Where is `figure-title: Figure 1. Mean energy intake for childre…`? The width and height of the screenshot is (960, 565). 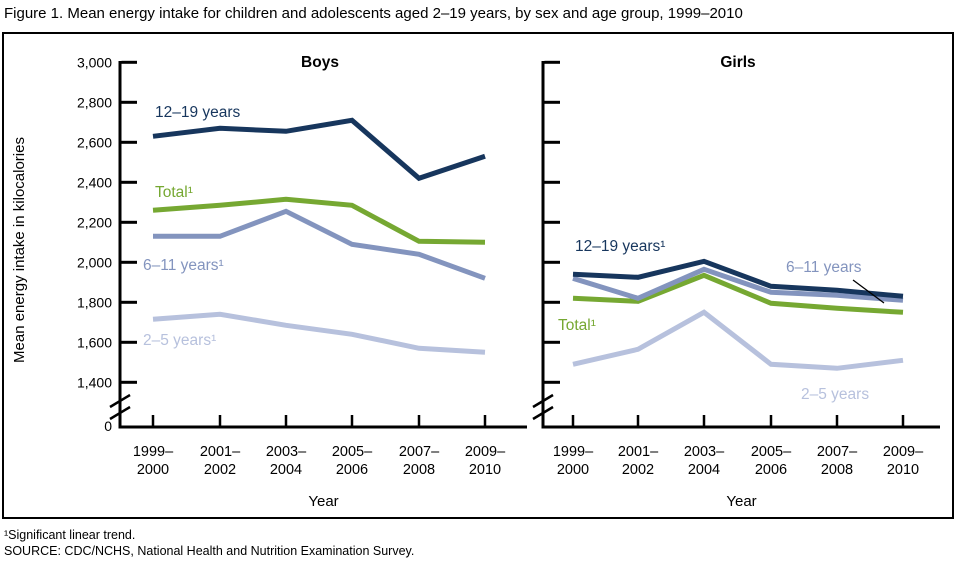 figure-title: Figure 1. Mean energy intake for childre… is located at coordinates (373, 13).